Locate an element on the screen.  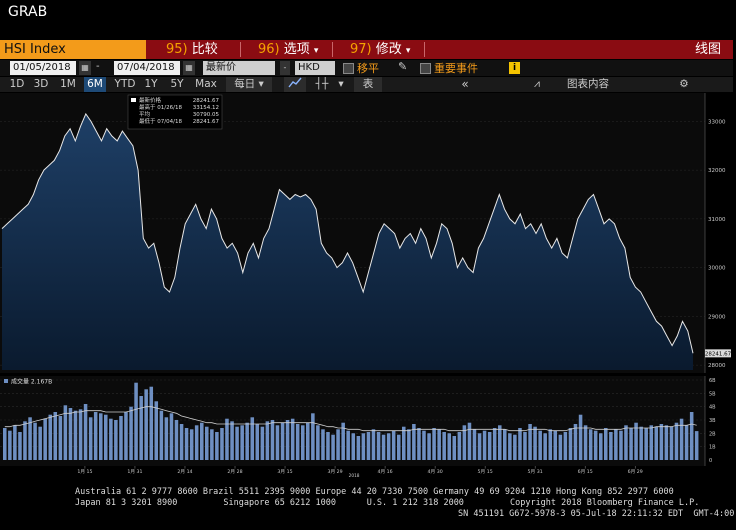
x-tick-label: 1月 31 is located at coordinates (134, 472).